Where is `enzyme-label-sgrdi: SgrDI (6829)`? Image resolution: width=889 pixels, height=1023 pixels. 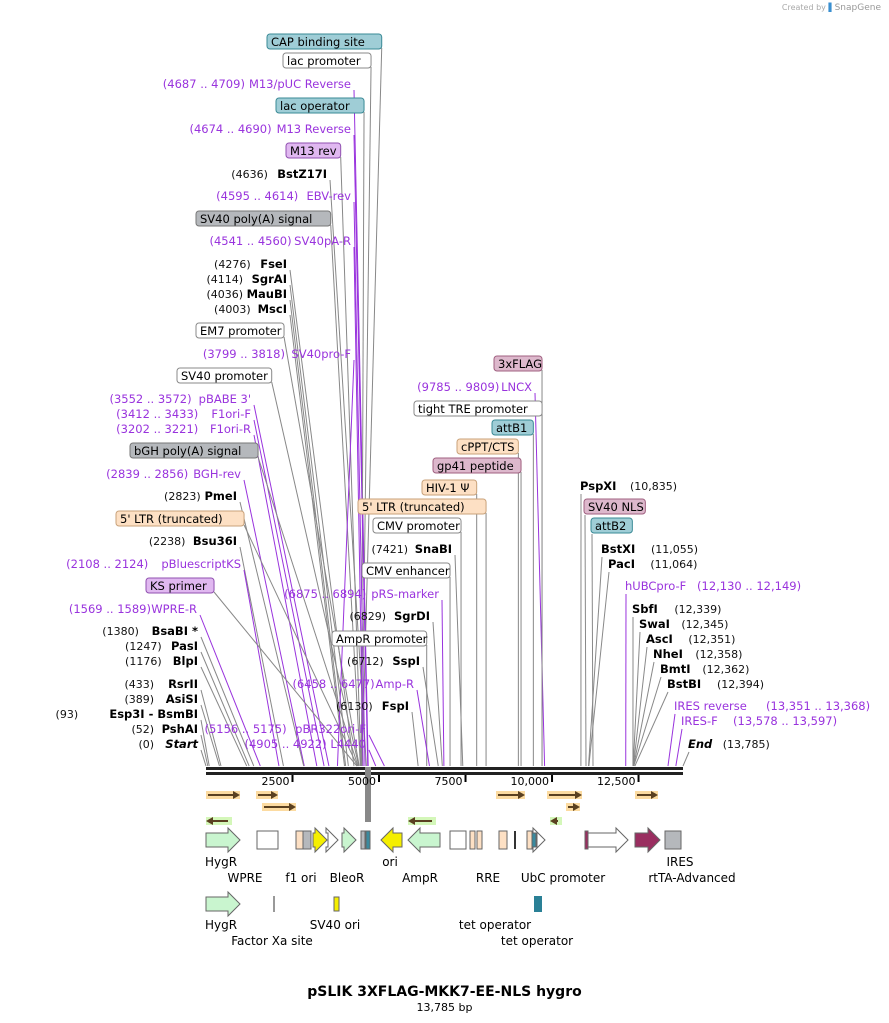 enzyme-label-sgrdi: SgrDI (6829) is located at coordinates (389, 616).